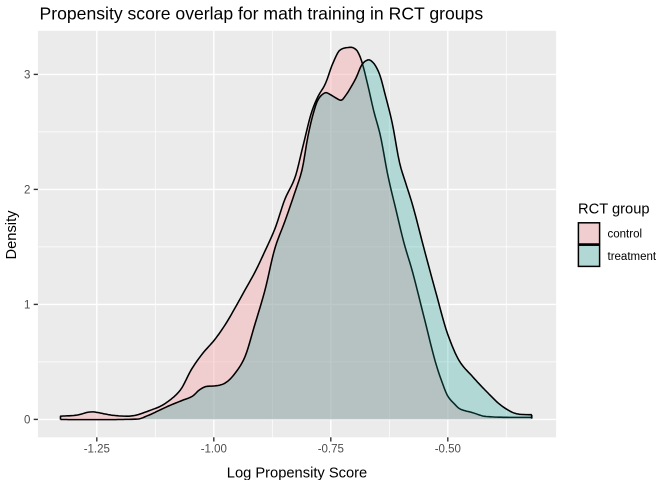  I want to click on svg-text: Density, so click(12, 235).